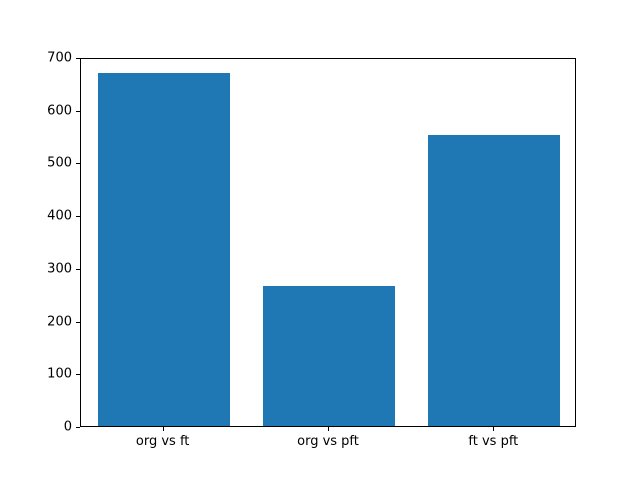 This screenshot has width=640, height=480. What do you see at coordinates (329, 356) in the screenshot?
I see `bar-org-vs-pft` at bounding box center [329, 356].